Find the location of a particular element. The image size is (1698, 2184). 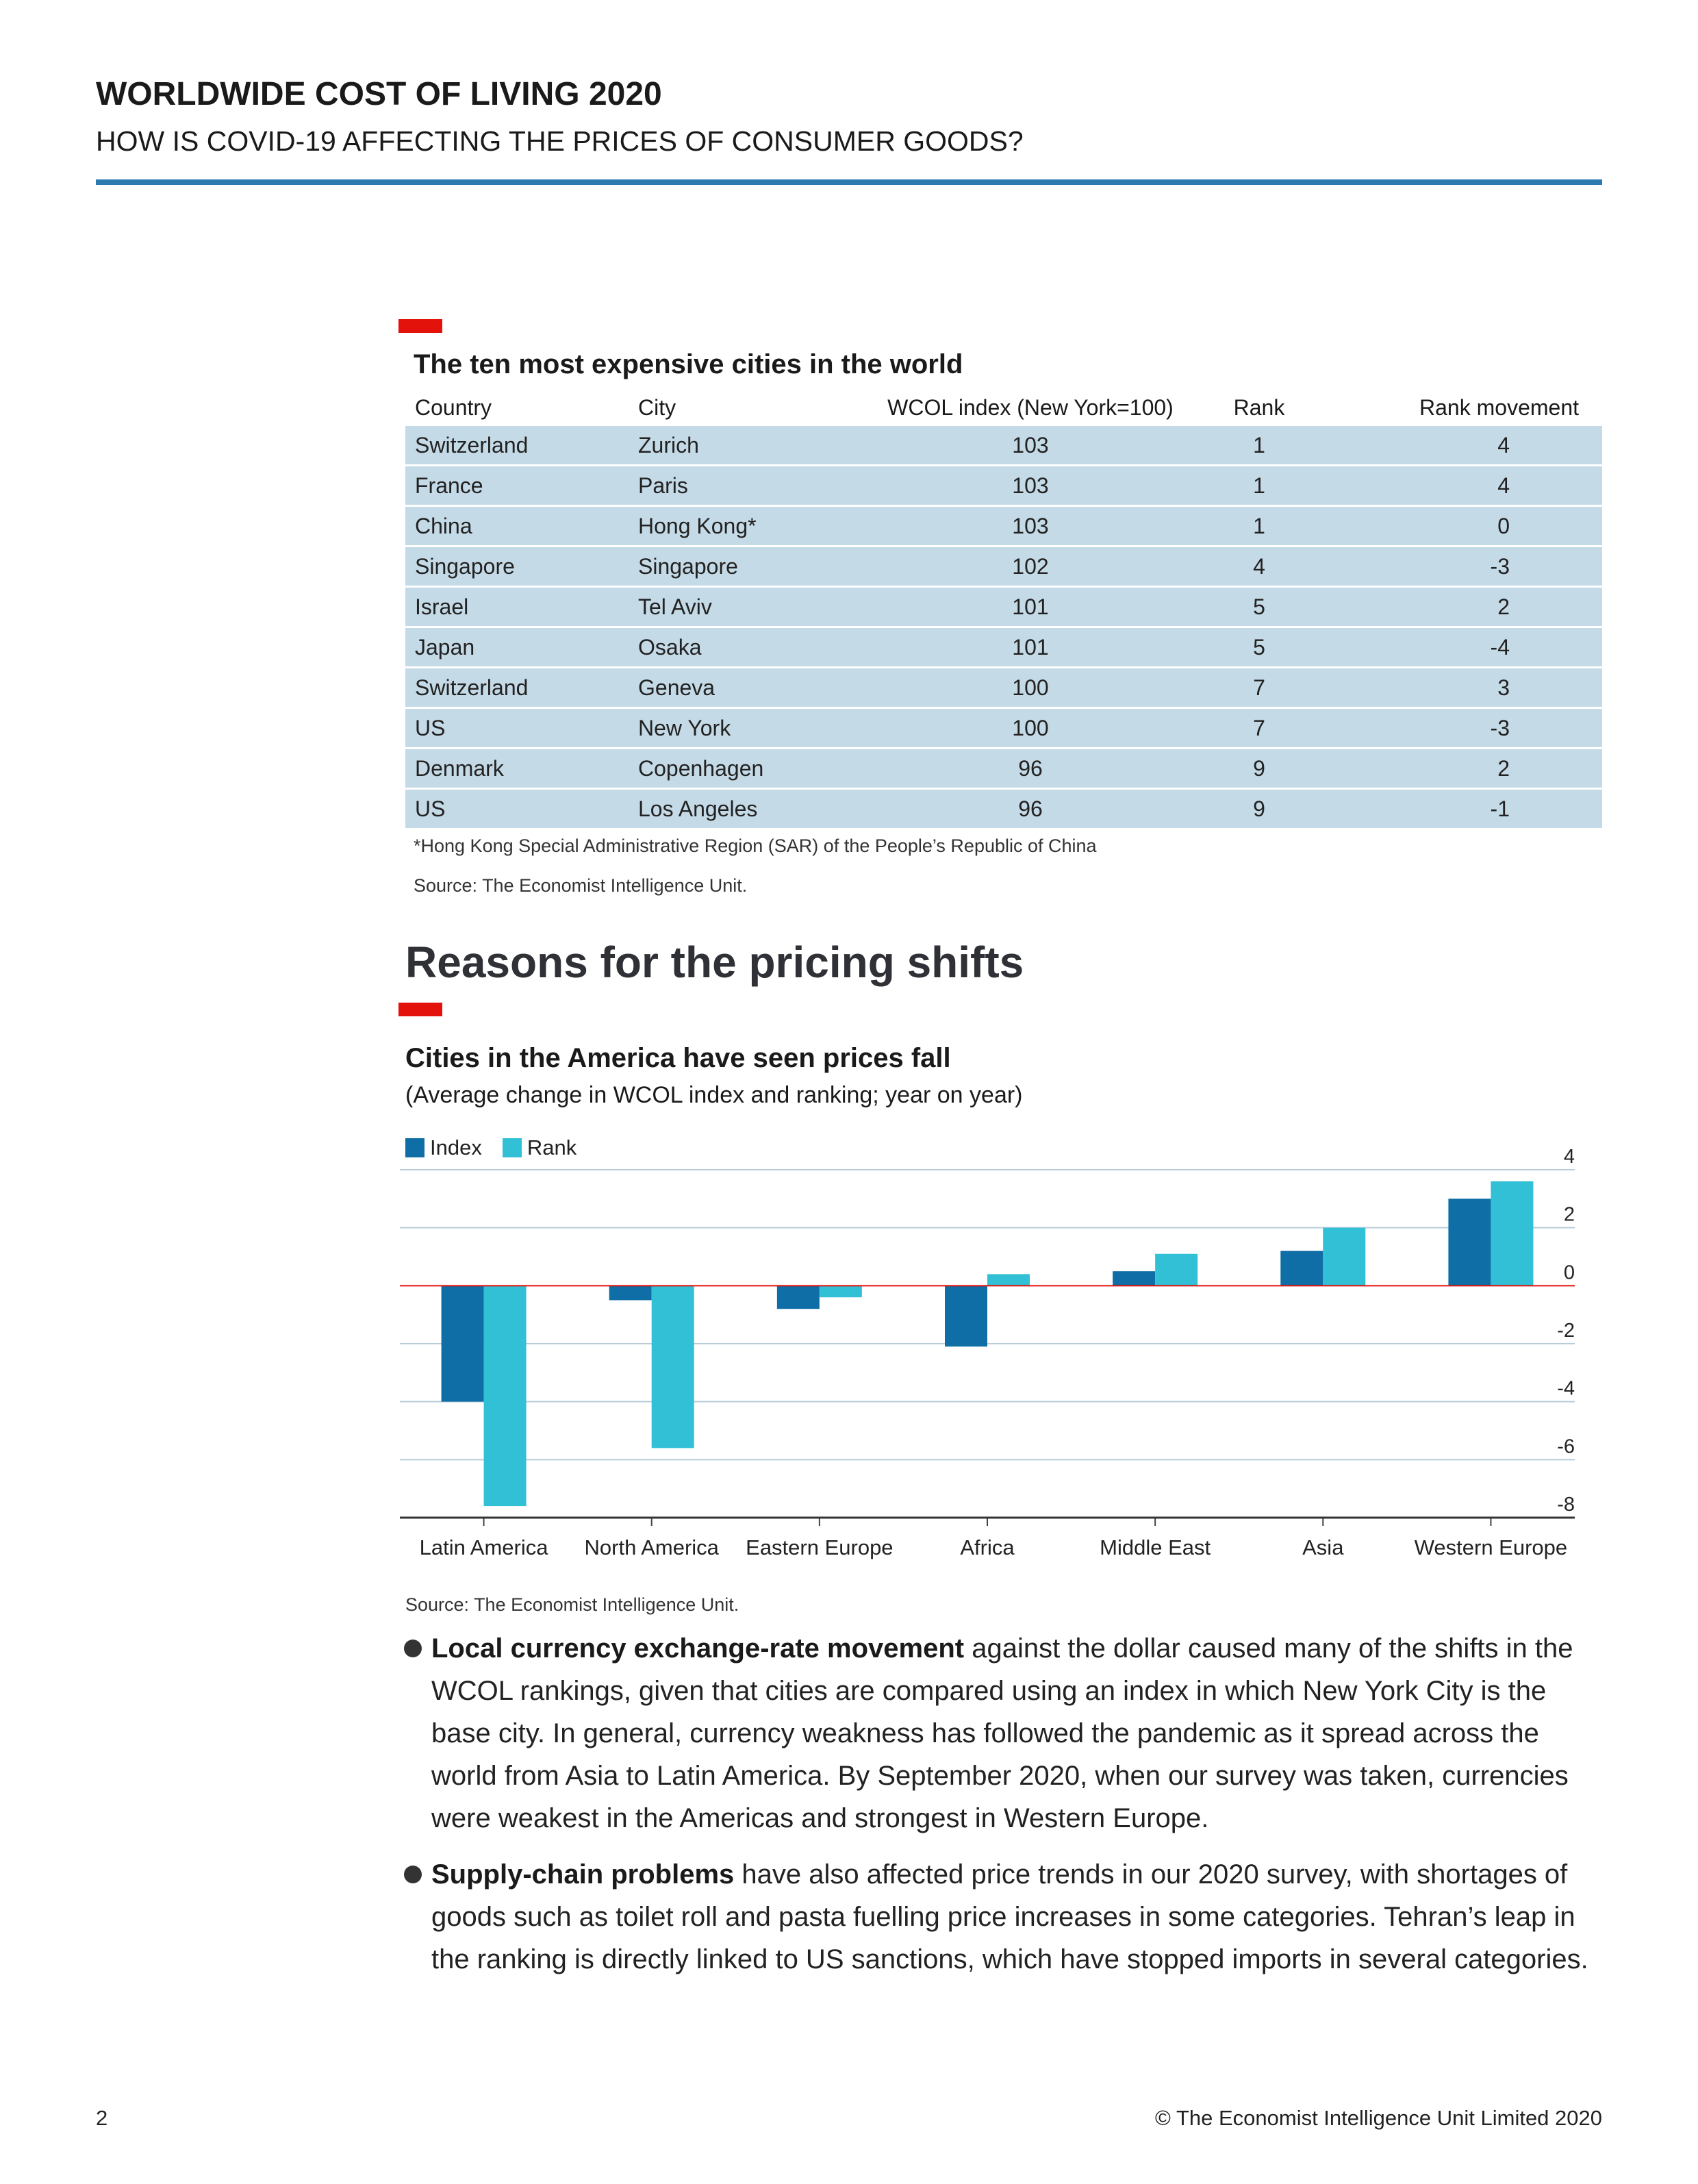

cell-city: Geneva is located at coordinates (676, 687).